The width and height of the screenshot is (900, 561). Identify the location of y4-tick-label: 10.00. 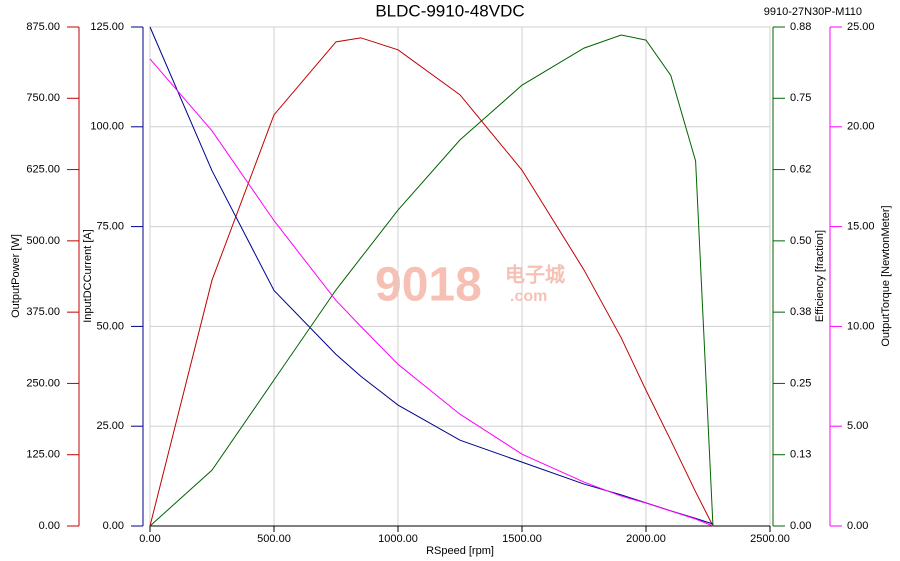
(861, 326).